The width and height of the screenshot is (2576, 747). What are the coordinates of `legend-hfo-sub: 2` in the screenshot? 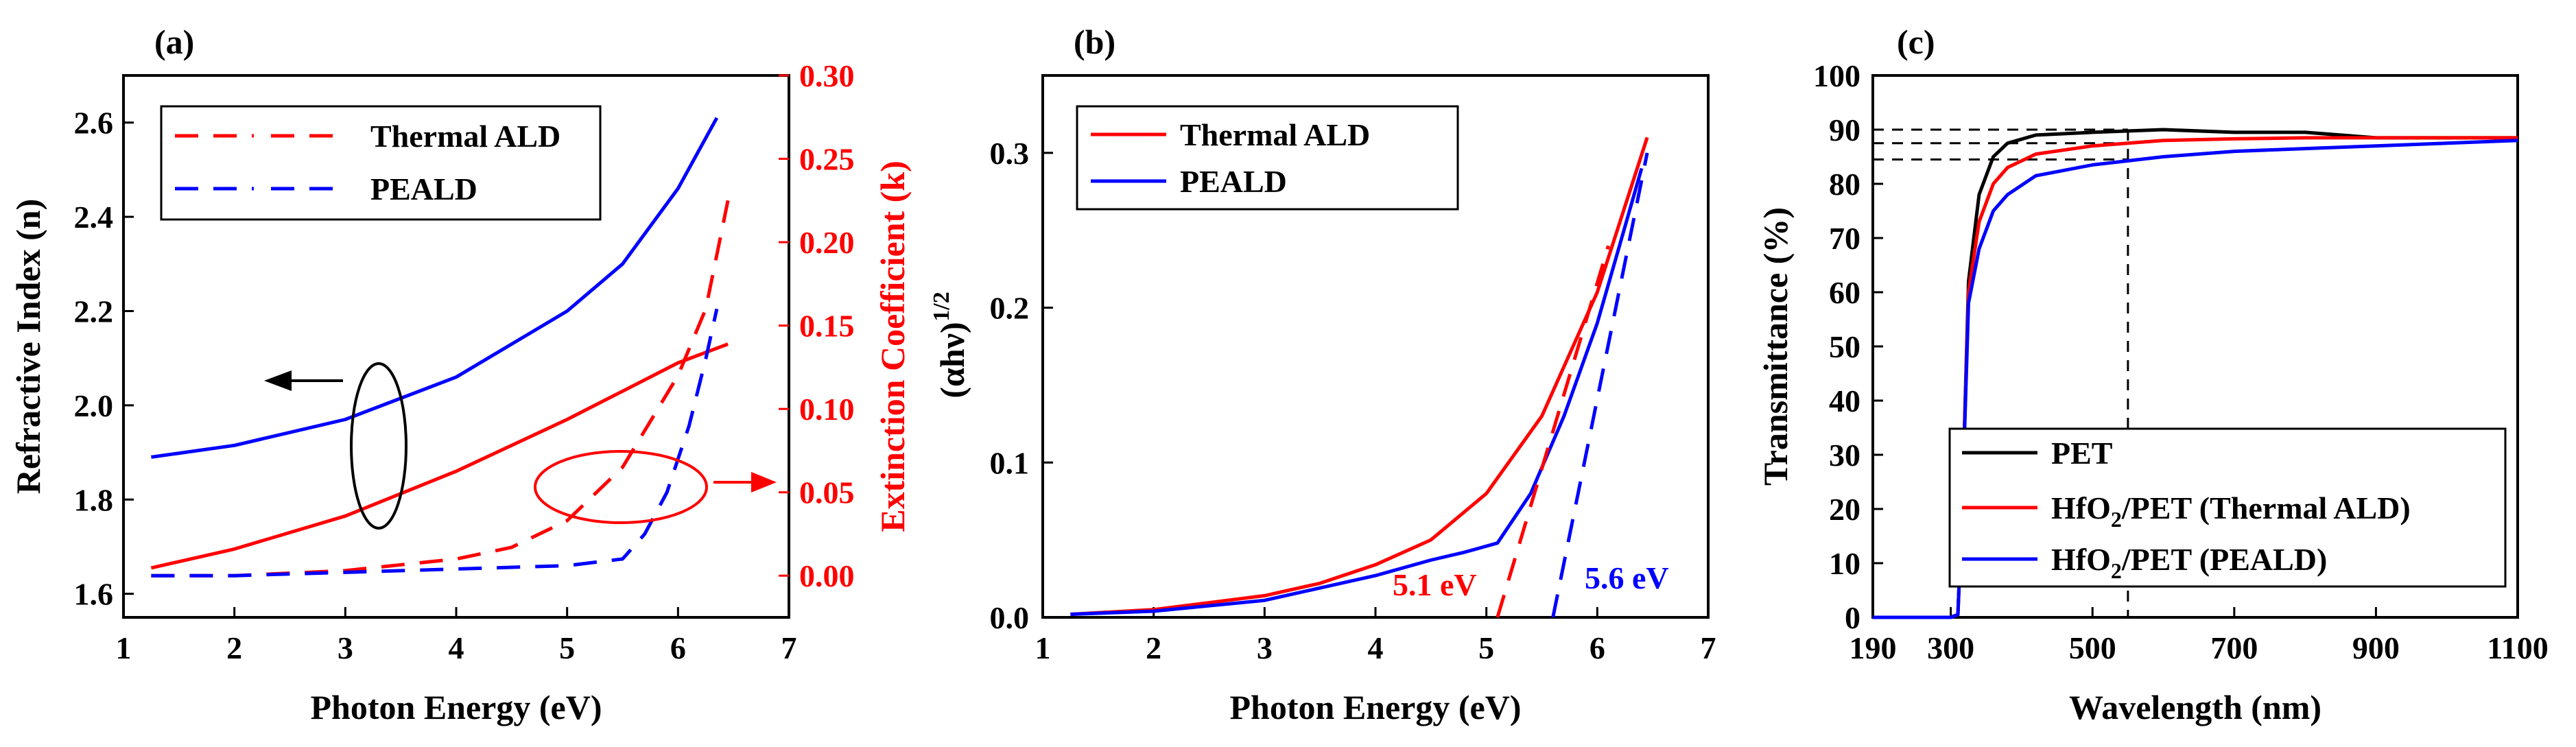 It's located at (2116, 519).